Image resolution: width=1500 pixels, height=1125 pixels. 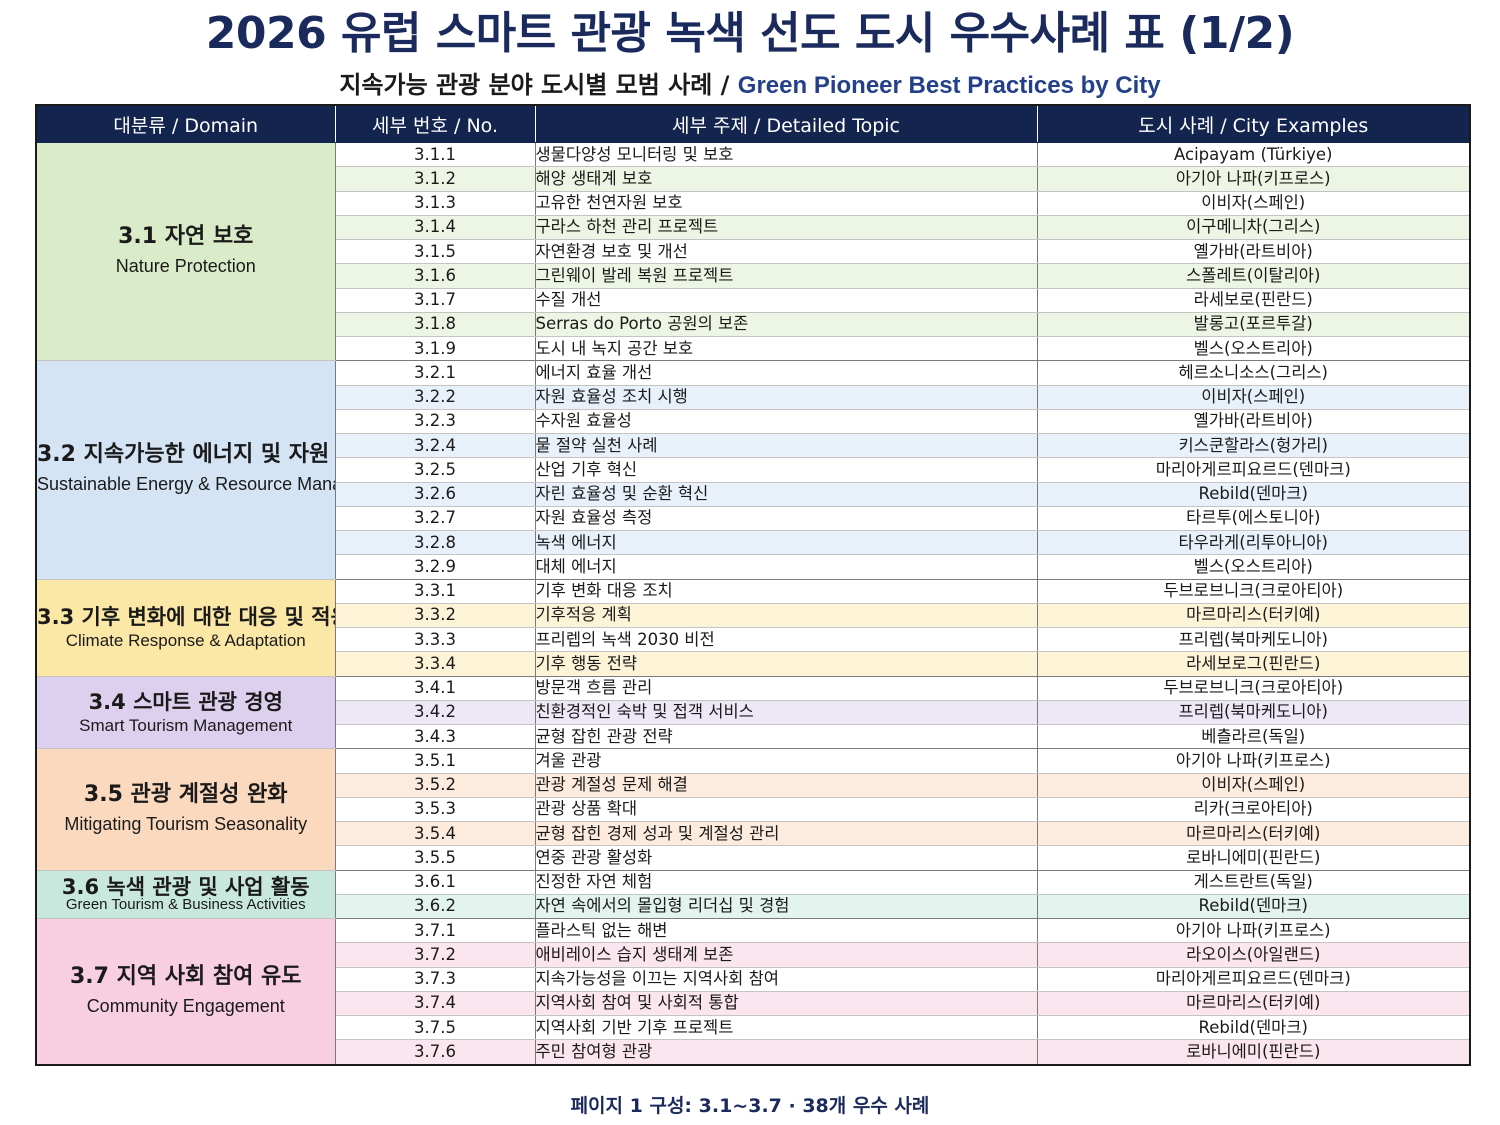 I want to click on cell-topic: 도시 내 녹지 공간 보호, so click(x=786, y=349).